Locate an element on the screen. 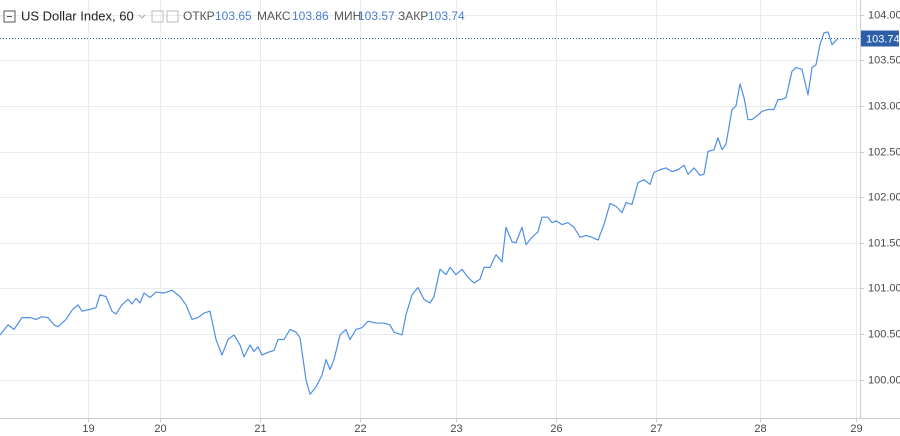 The image size is (900, 436). legend-label: ЗАКР is located at coordinates (413, 16).